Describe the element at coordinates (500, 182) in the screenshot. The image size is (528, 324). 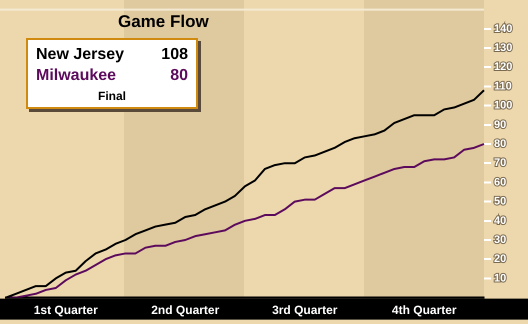
I see `y-tick-label: 60` at that location.